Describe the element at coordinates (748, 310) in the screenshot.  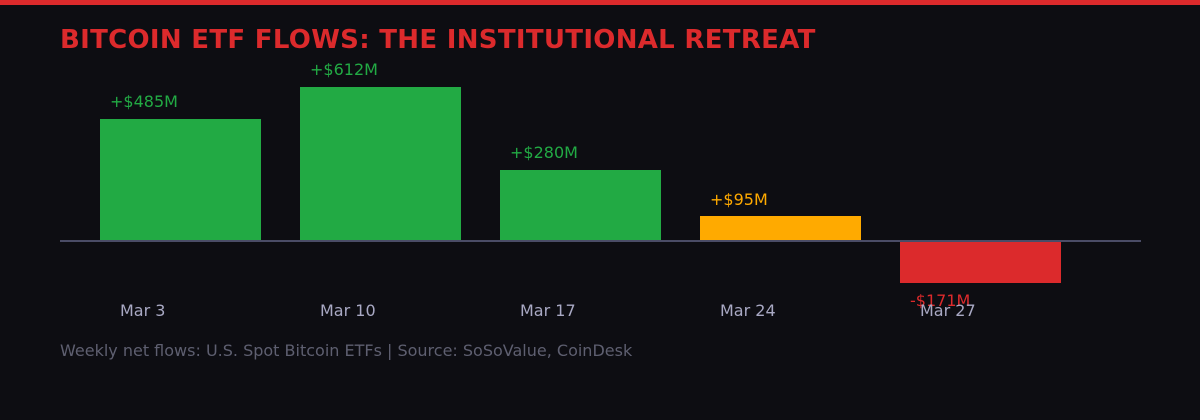
I see `x-tick-mar-24: Mar 24` at that location.